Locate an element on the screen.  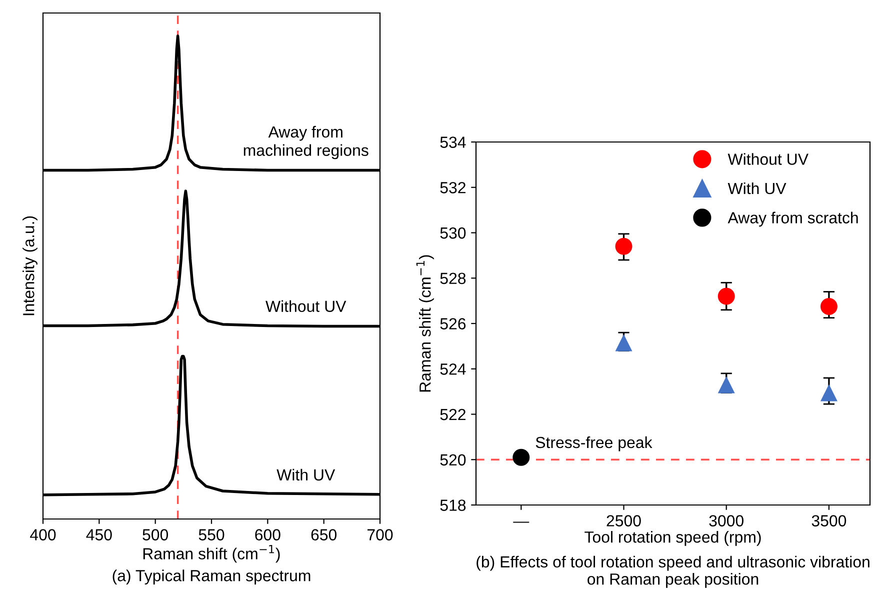
y-tick-label: 526 is located at coordinates (453, 324).